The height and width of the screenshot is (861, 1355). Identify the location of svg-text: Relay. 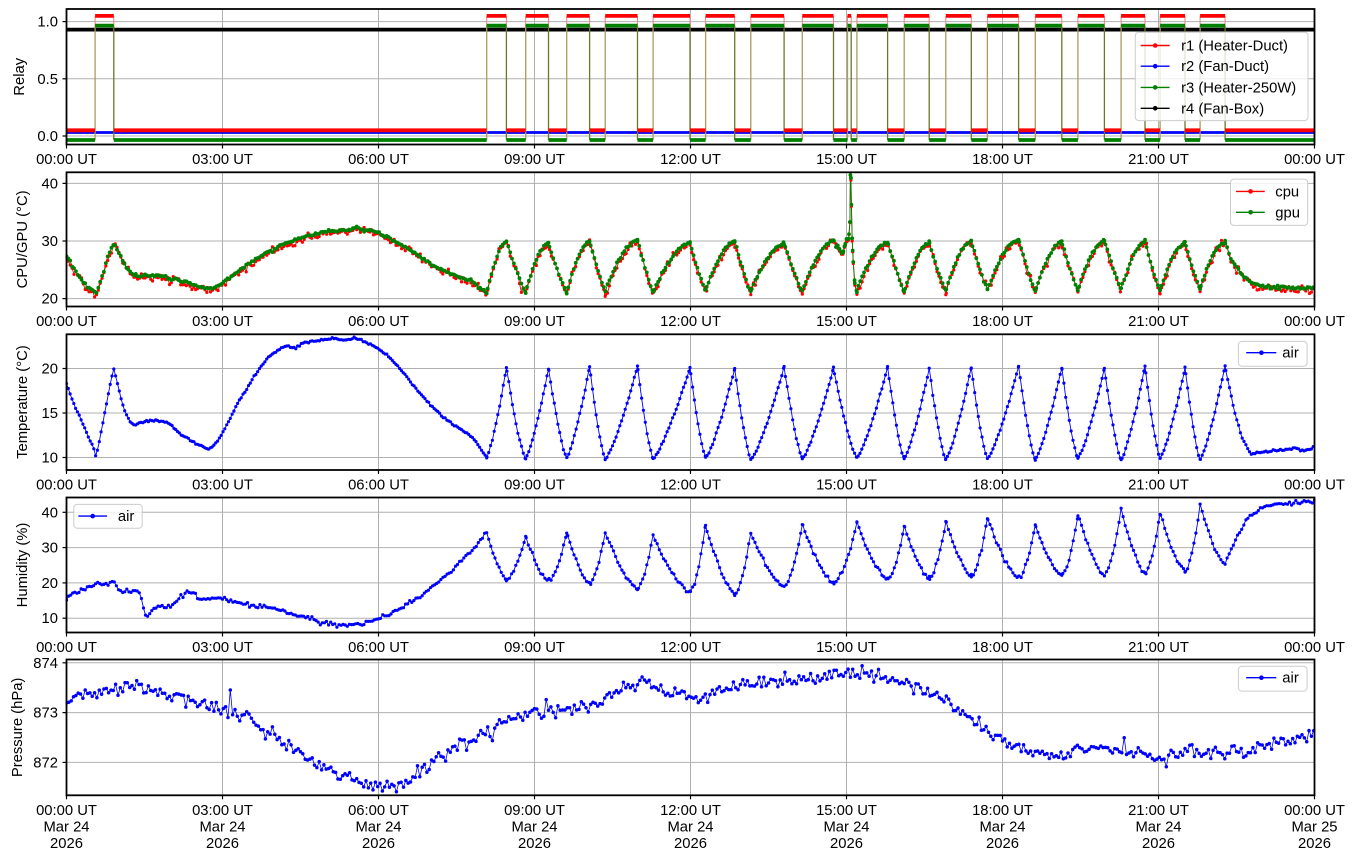
(20, 76).